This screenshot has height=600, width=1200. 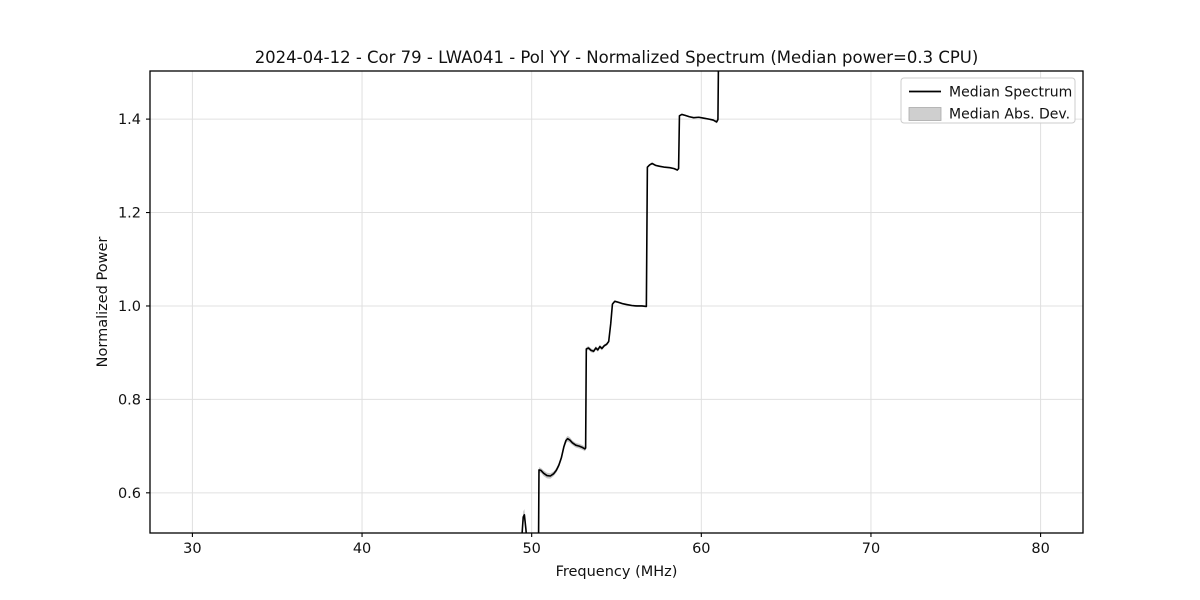 What do you see at coordinates (871, 549) in the screenshot?
I see `x-tick-label: 70` at bounding box center [871, 549].